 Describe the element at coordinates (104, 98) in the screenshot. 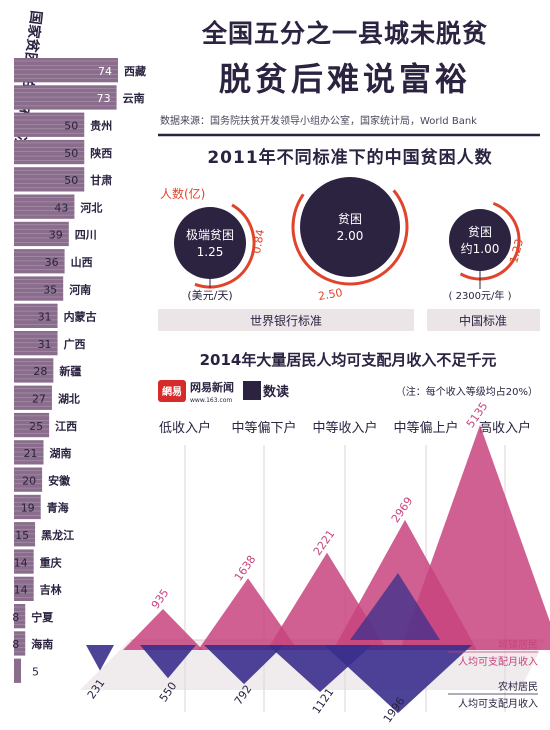

I see `bar-value-label: 73` at that location.